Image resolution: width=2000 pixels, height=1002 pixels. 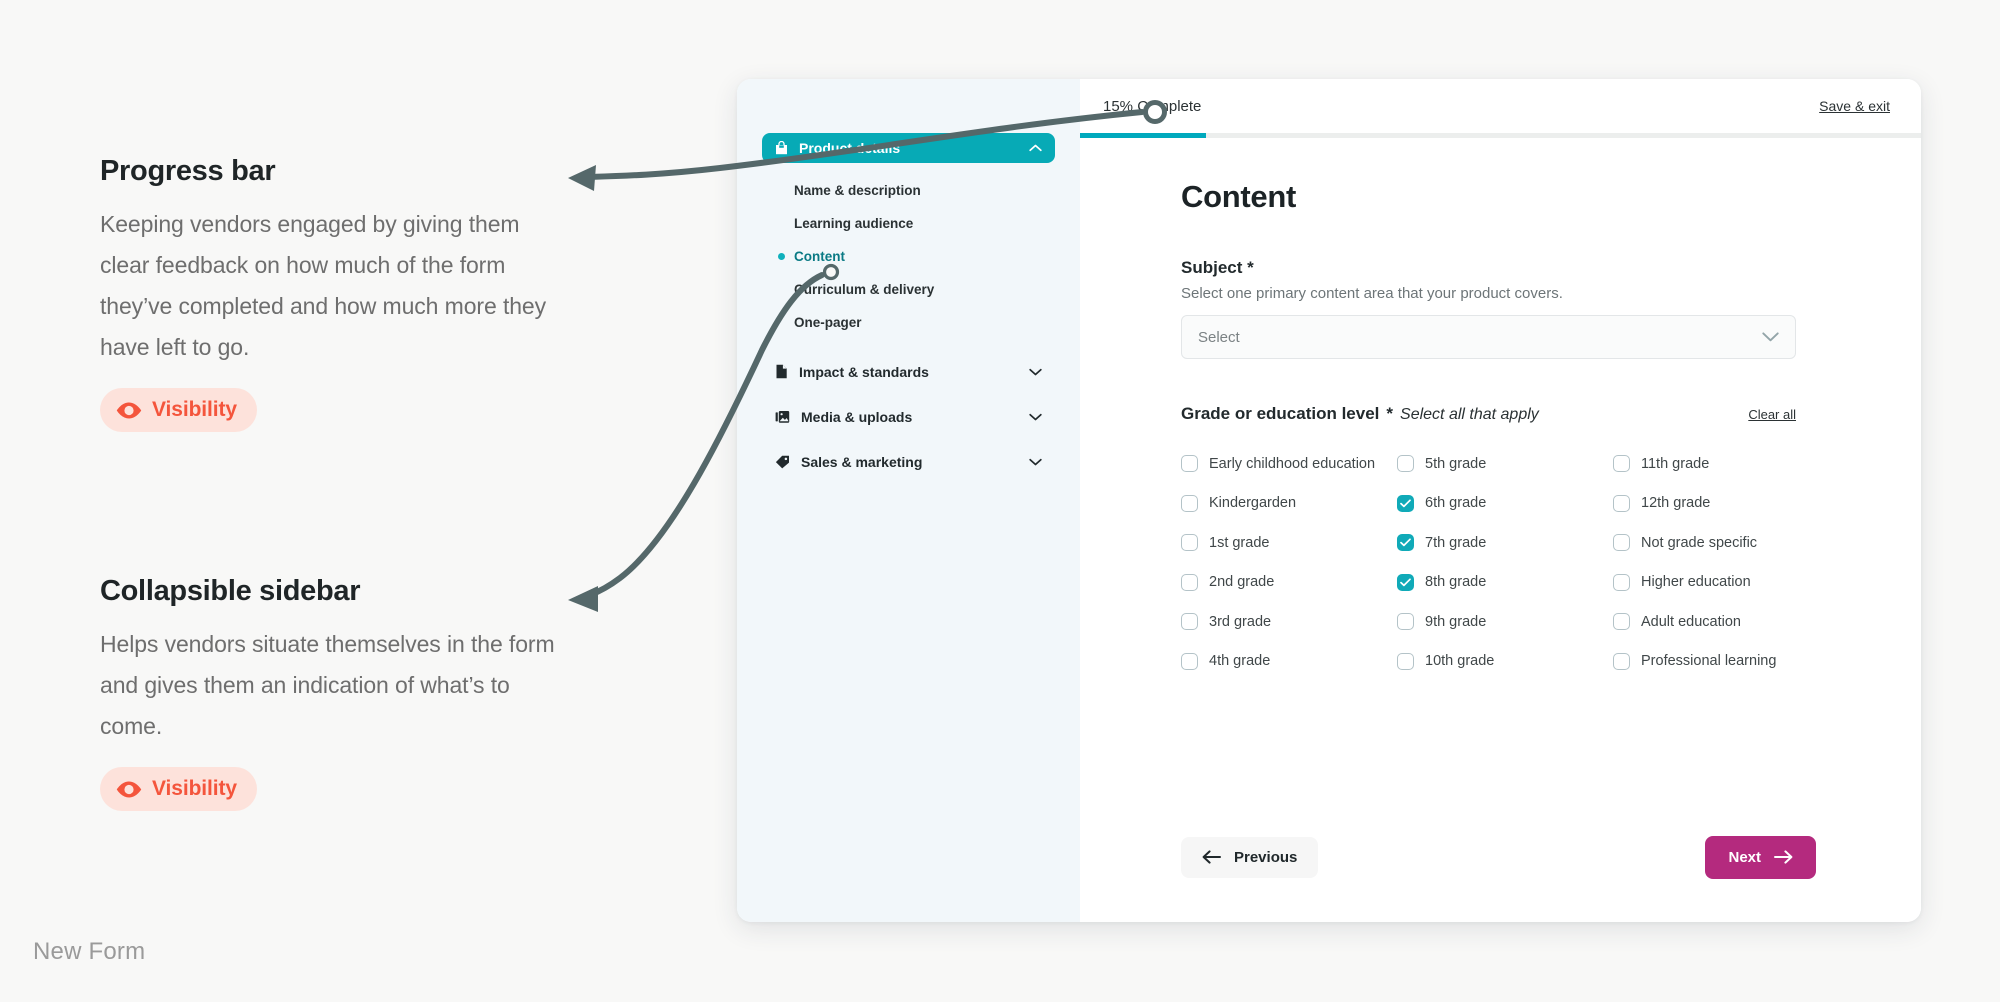 I want to click on sidebar-item-learning-audience: Learning audience, so click(x=908, y=223).